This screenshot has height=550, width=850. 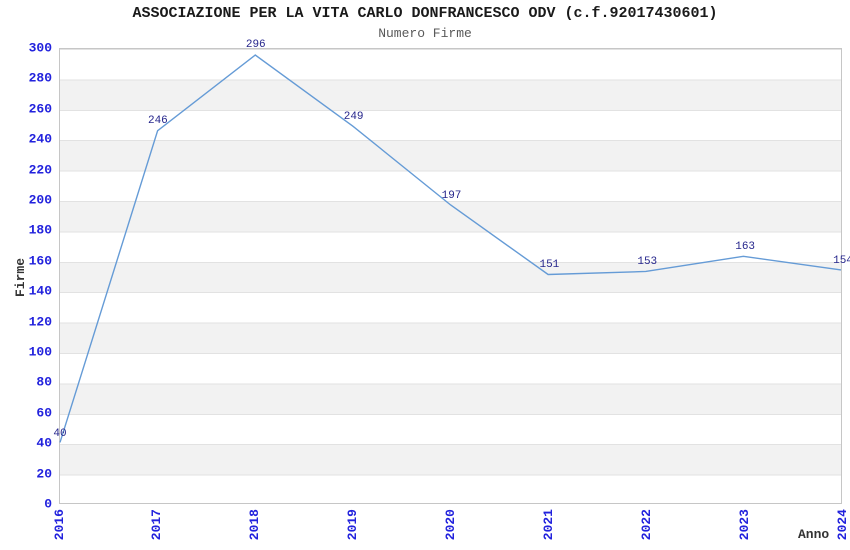 What do you see at coordinates (548, 525) in the screenshot?
I see `x-tick-label: 2021` at bounding box center [548, 525].